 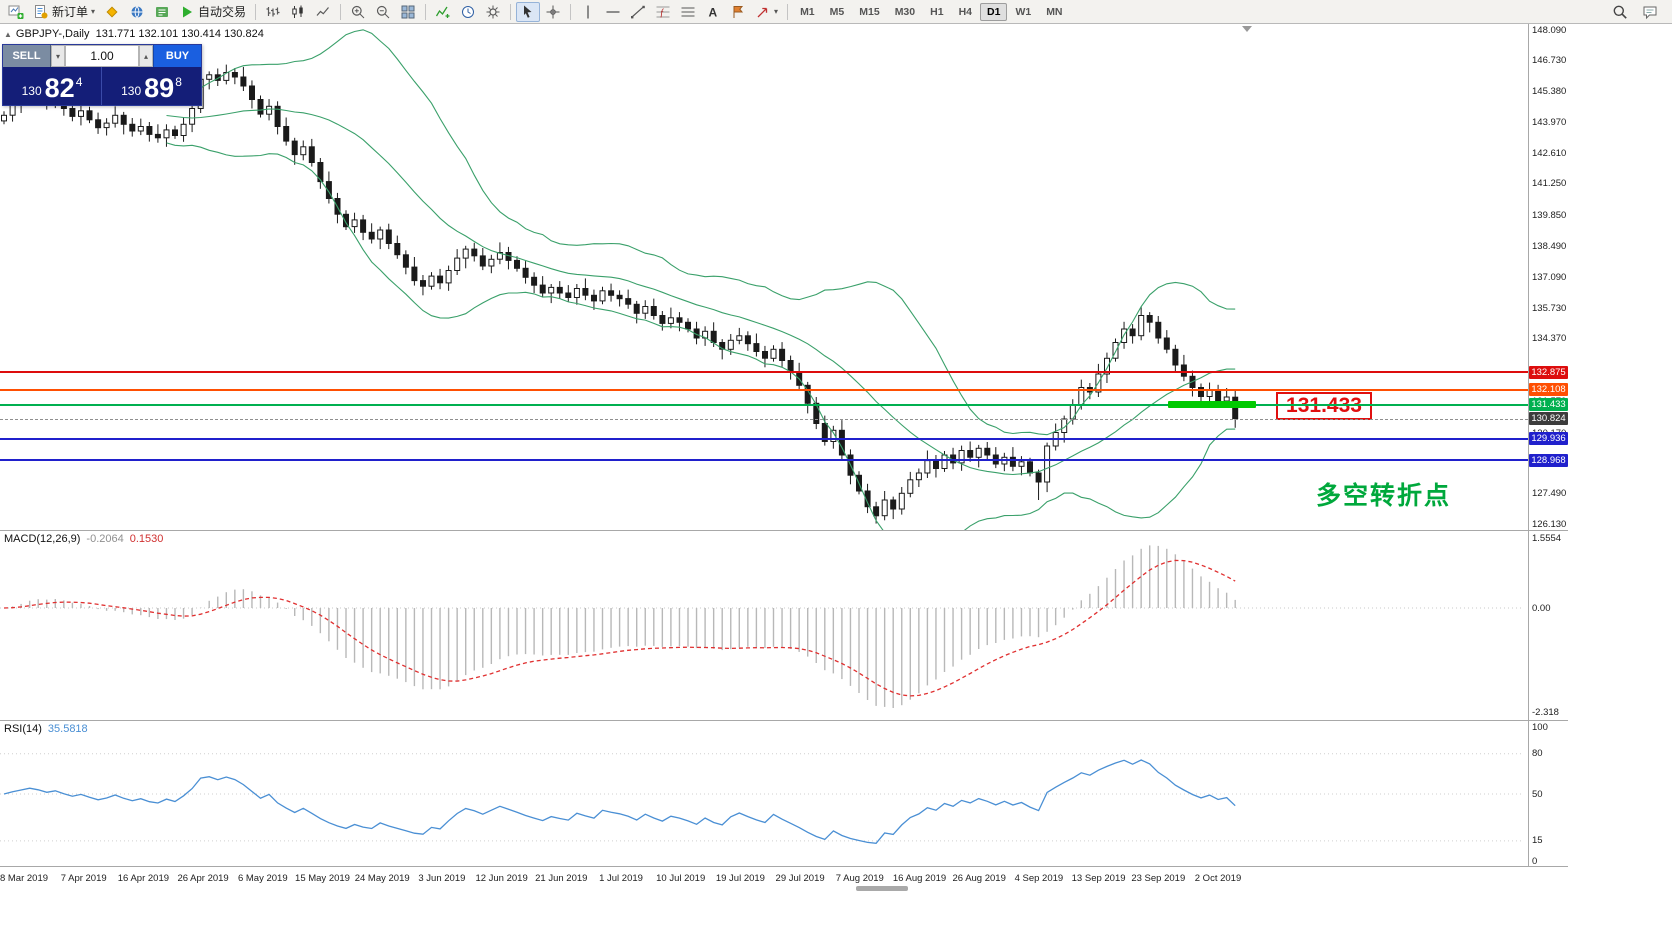 What do you see at coordinates (52, 86) in the screenshot?
I see `sell-price: 130 82 4` at bounding box center [52, 86].